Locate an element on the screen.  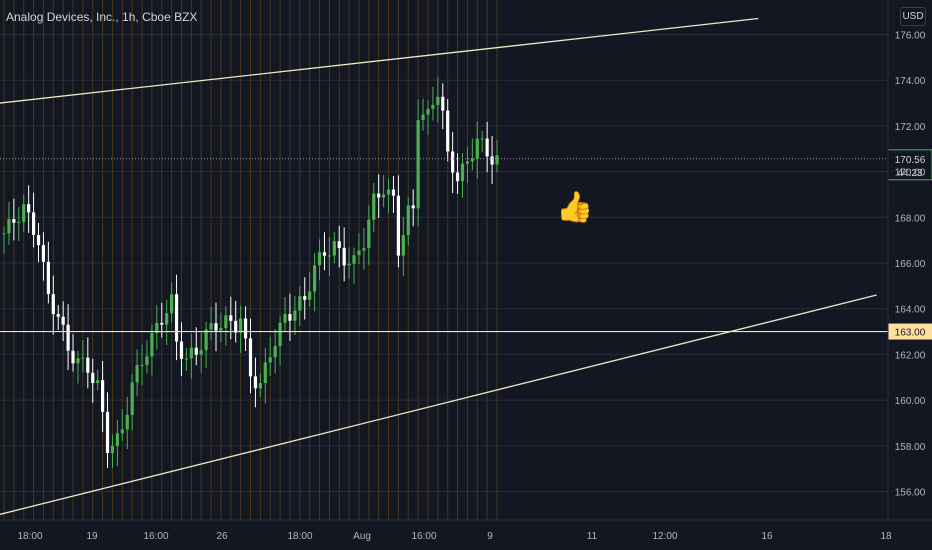
x-tick-label: 9 is located at coordinates (490, 536).